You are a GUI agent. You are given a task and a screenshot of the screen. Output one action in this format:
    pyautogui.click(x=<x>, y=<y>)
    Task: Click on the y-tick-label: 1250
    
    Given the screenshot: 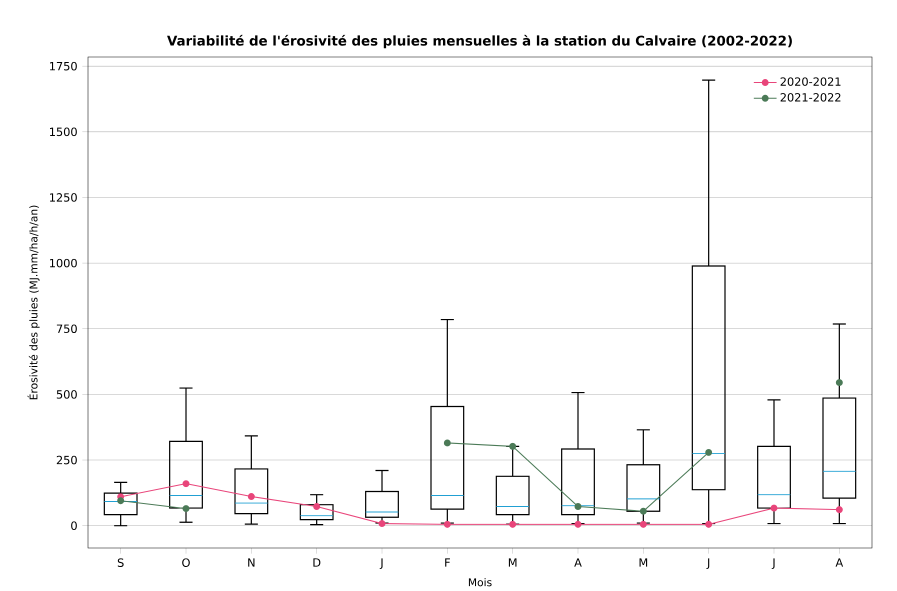 What is the action you would take?
    pyautogui.click(x=63, y=197)
    